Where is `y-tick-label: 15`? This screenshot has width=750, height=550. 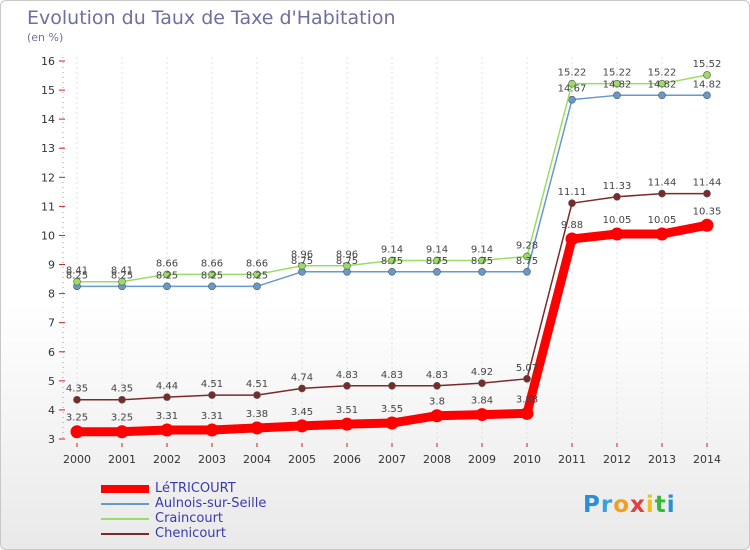
y-tick-label: 15 is located at coordinates (48, 90).